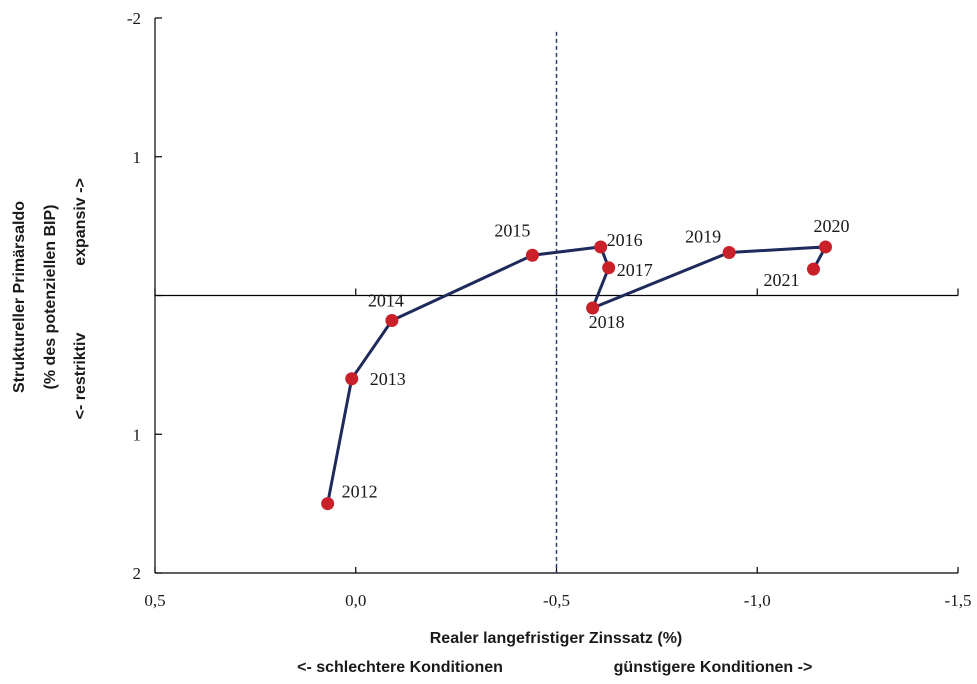 This screenshot has width=977, height=684. What do you see at coordinates (556, 600) in the screenshot?
I see `x-tick-label-2: -0,5` at bounding box center [556, 600].